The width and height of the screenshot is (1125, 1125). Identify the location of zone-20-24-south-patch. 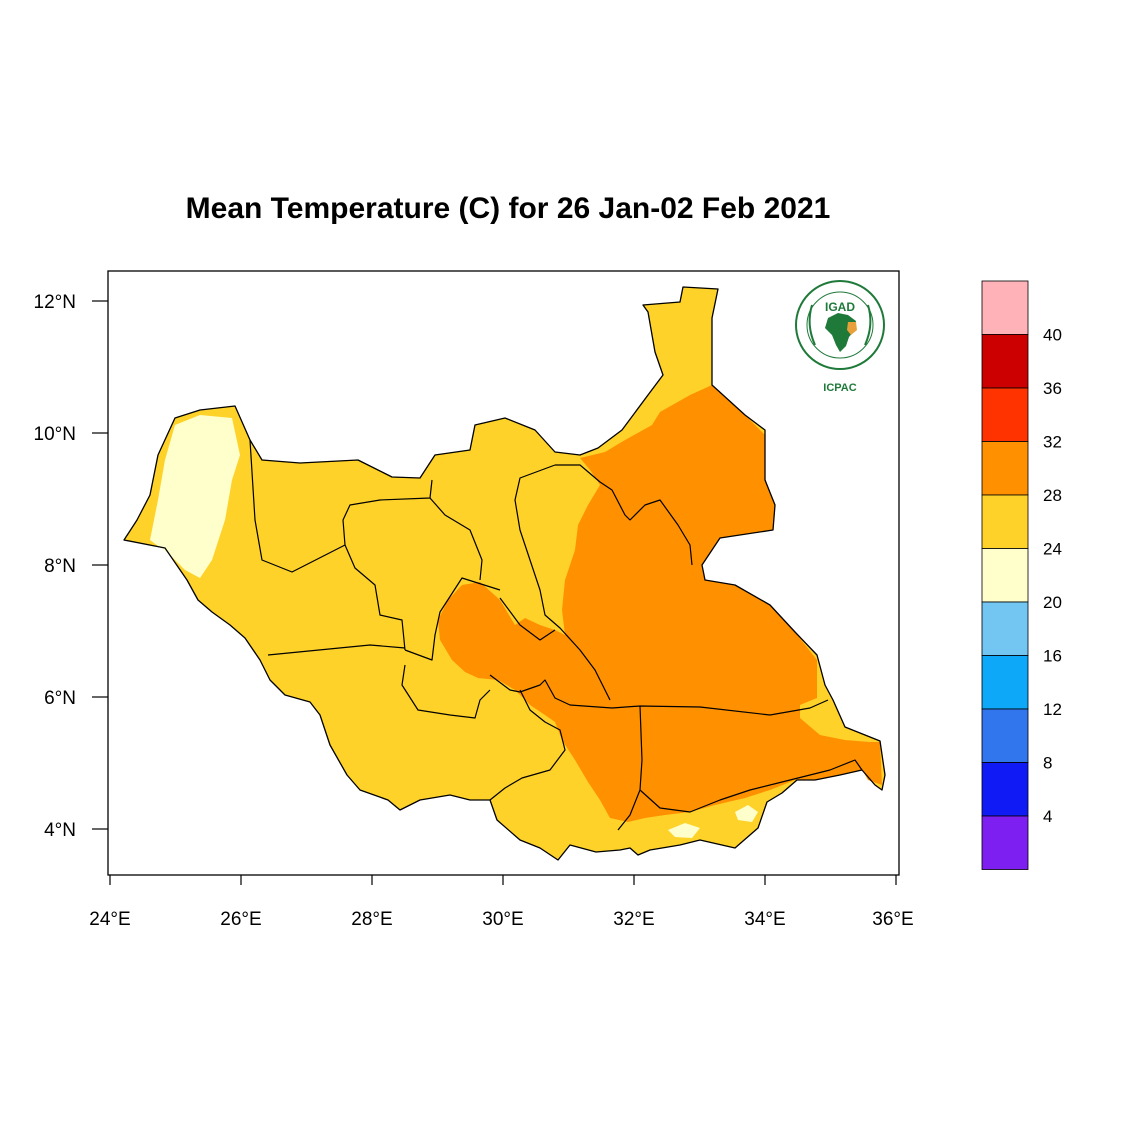
(684, 830).